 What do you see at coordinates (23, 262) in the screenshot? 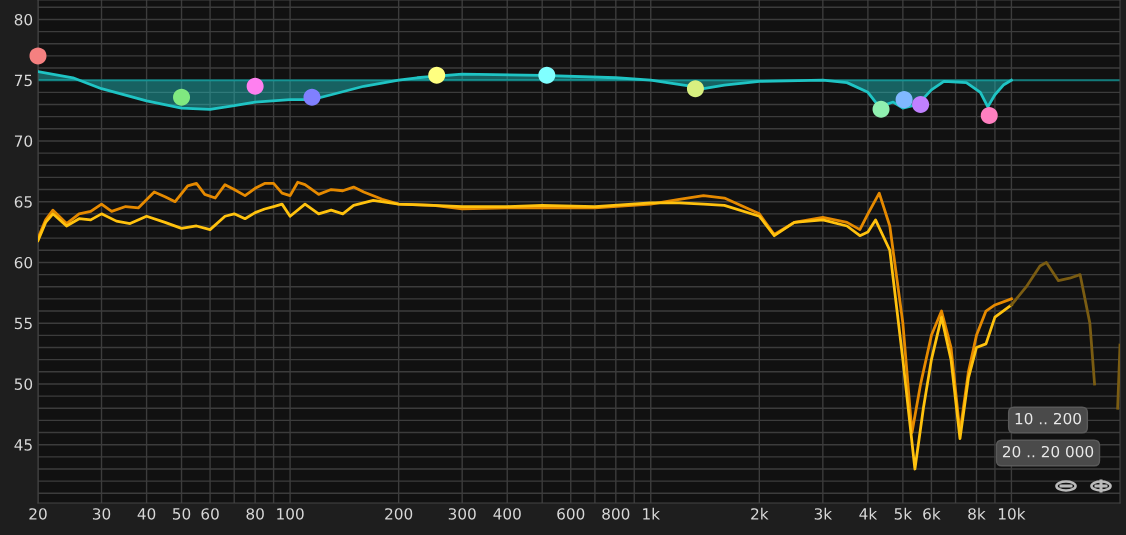
I see `y-tick-label: 60` at bounding box center [23, 262].